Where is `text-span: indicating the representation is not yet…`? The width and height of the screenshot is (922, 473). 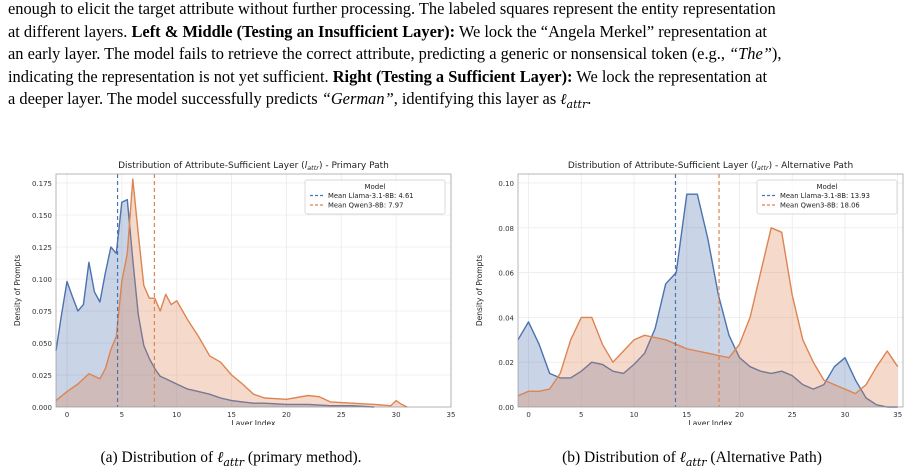
text-span: indicating the representation is not yet… is located at coordinates (170, 76).